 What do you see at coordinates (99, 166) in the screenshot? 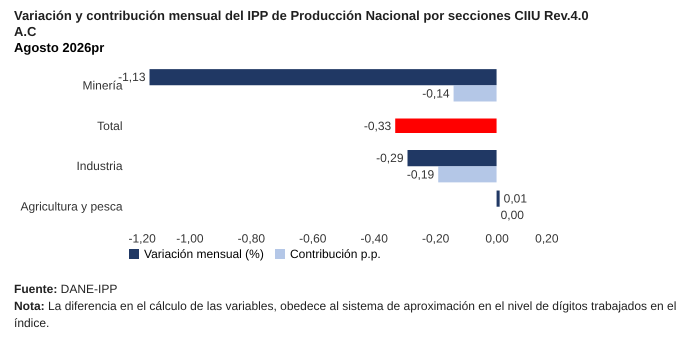
I see `y-tick-label: Industria` at bounding box center [99, 166].